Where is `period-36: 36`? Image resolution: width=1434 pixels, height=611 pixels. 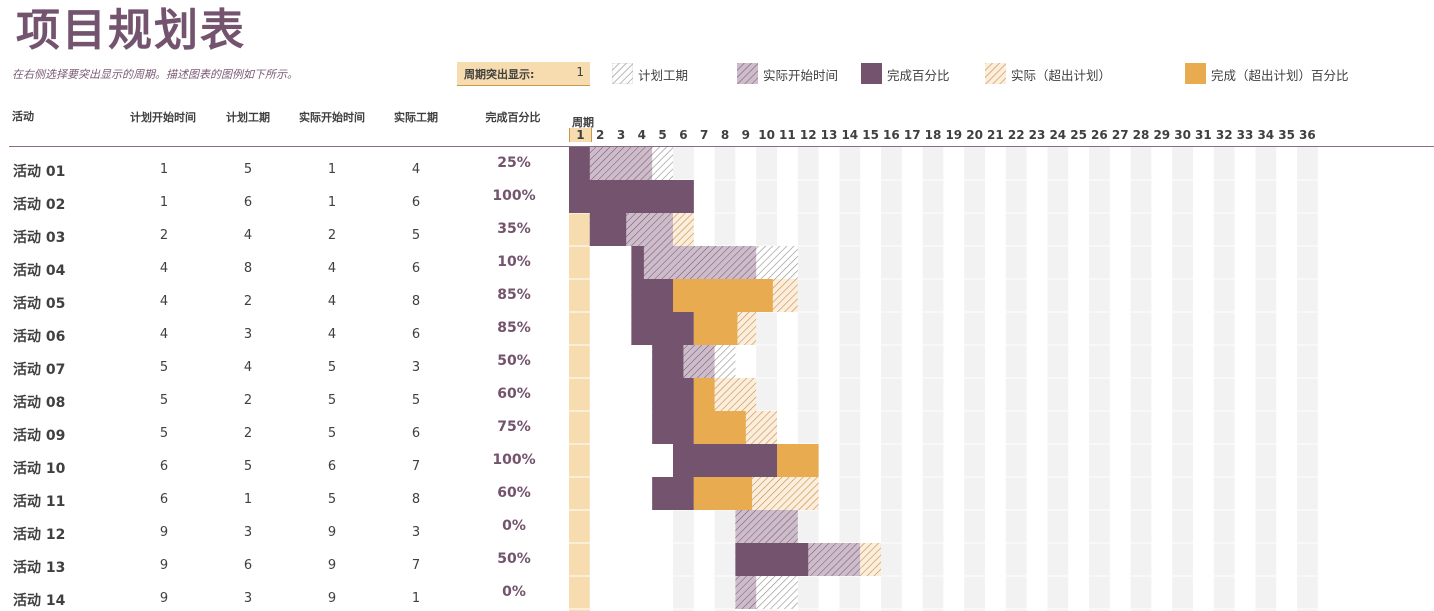 period-36: 36 is located at coordinates (1307, 135).